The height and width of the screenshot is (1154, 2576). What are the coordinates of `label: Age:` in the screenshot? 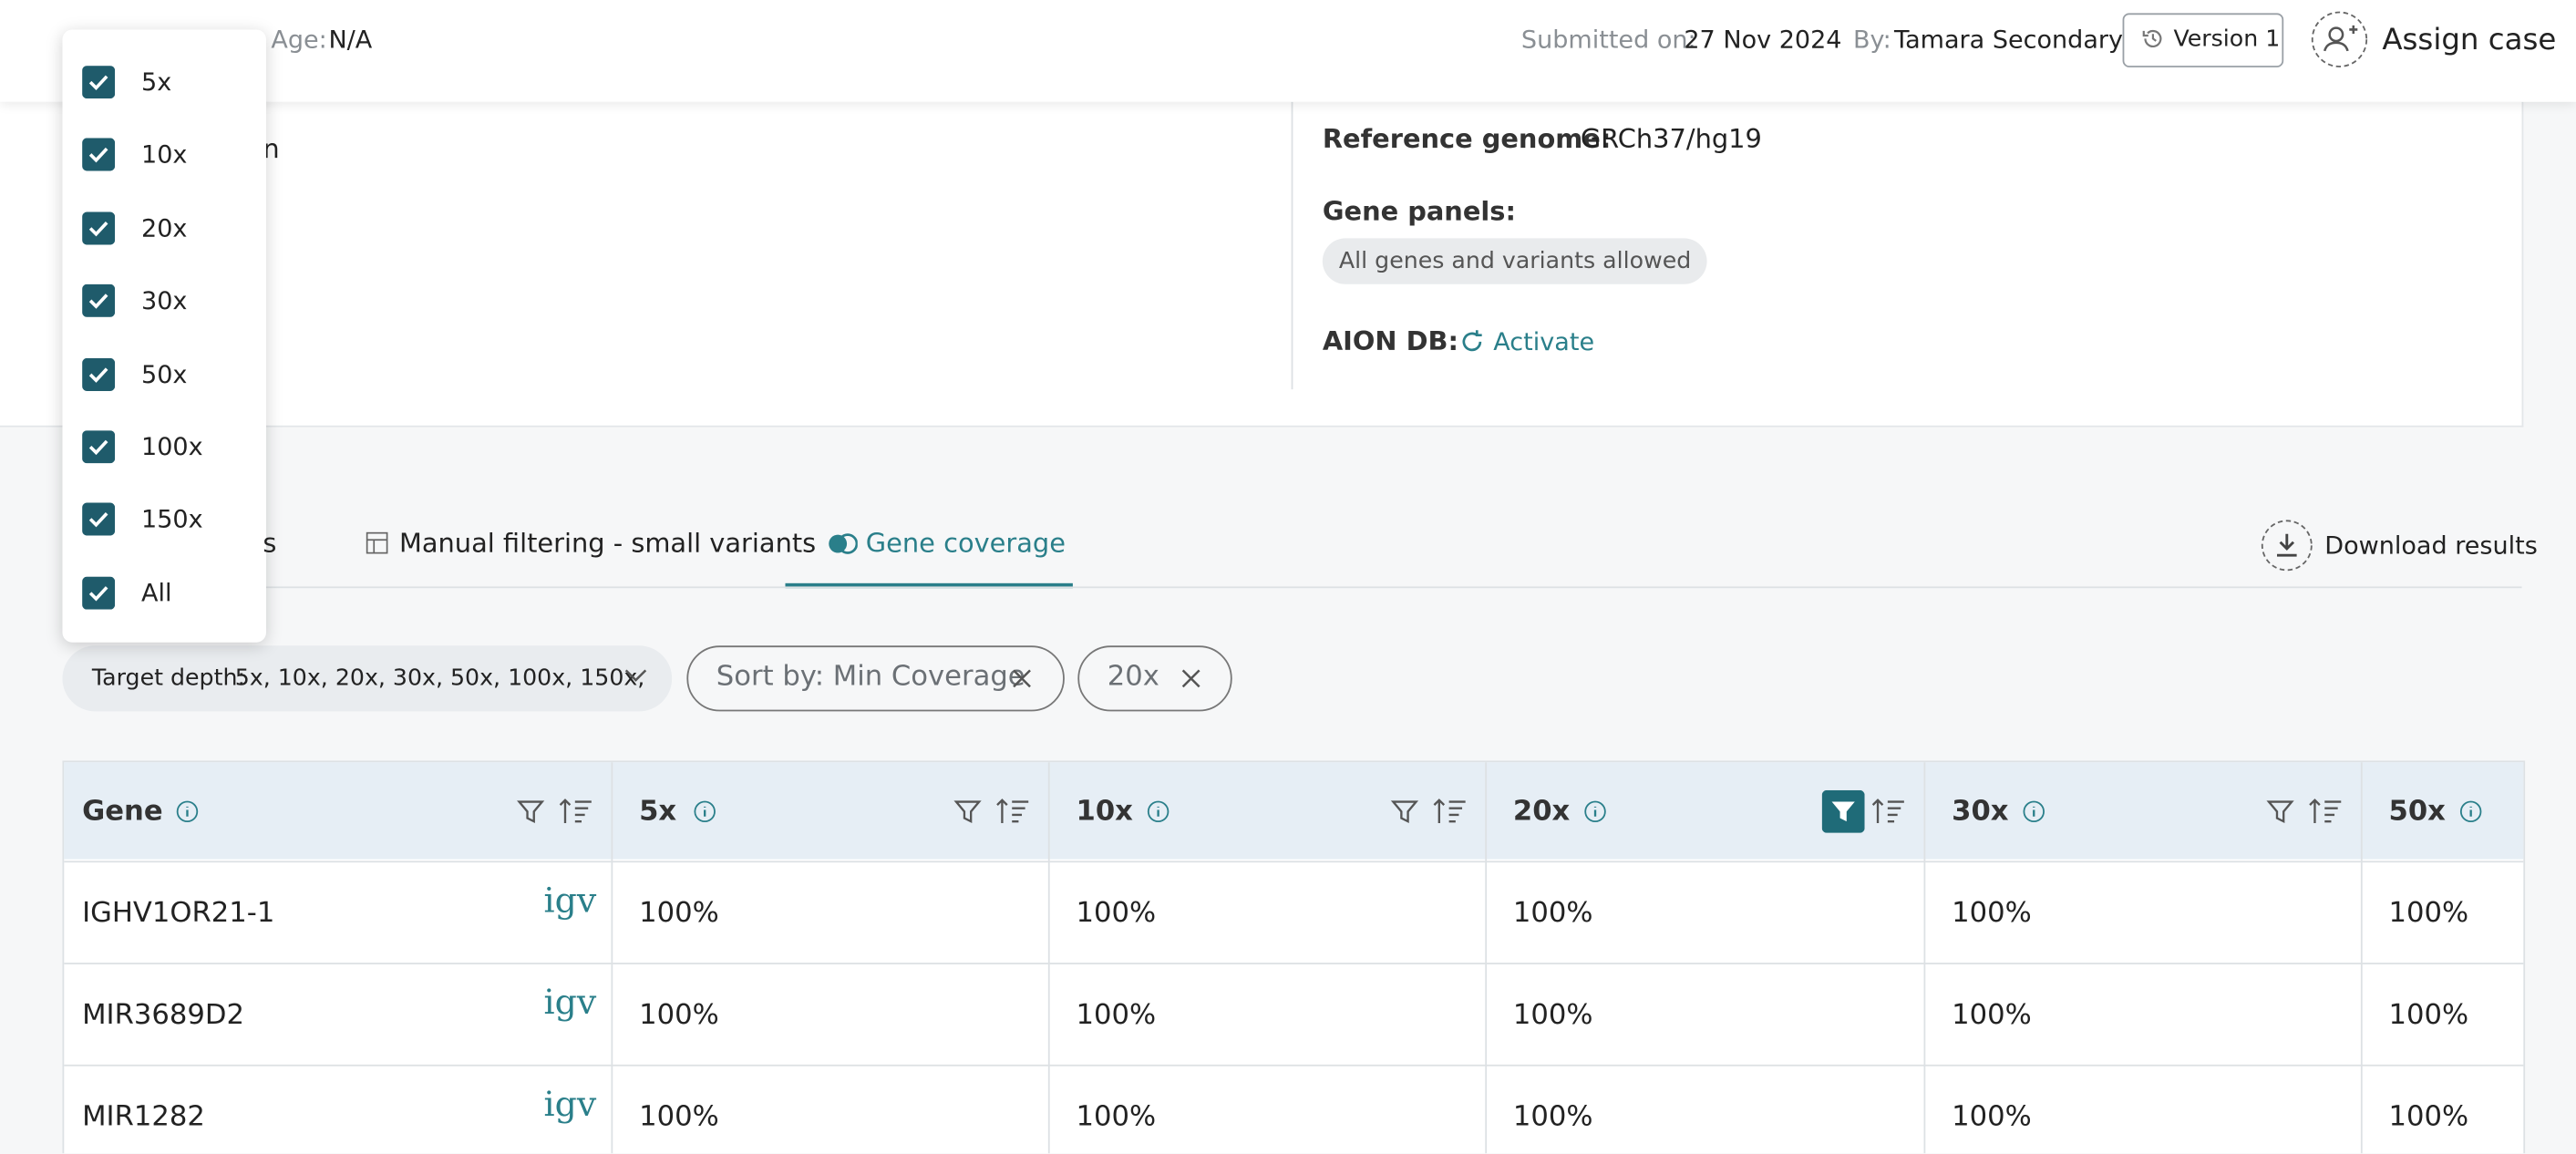 It's located at (299, 40).